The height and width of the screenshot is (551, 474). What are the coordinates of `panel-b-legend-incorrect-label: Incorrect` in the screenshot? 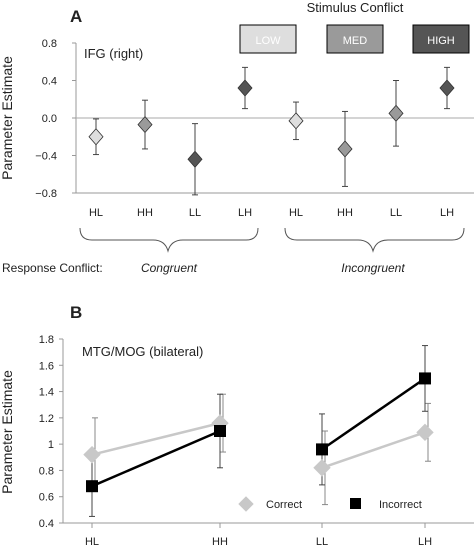 It's located at (400, 505).